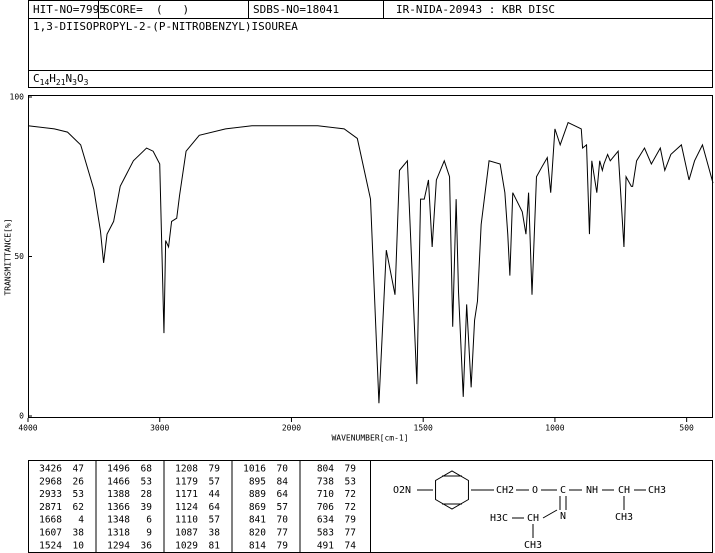  Describe the element at coordinates (27, 428) in the screenshot. I see `x-tick-label: 4000` at that location.